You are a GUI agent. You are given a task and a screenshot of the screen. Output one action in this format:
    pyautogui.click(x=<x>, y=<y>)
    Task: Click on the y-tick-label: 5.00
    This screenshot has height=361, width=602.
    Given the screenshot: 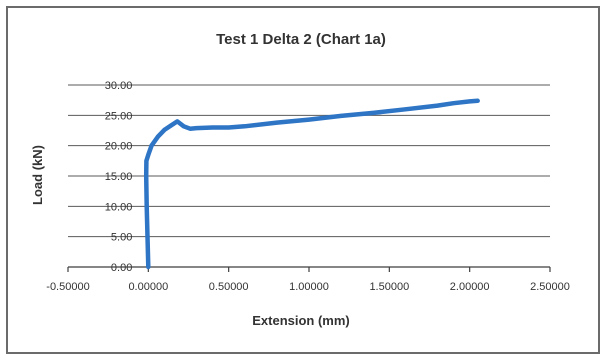 What is the action you would take?
    pyautogui.click(x=121, y=238)
    